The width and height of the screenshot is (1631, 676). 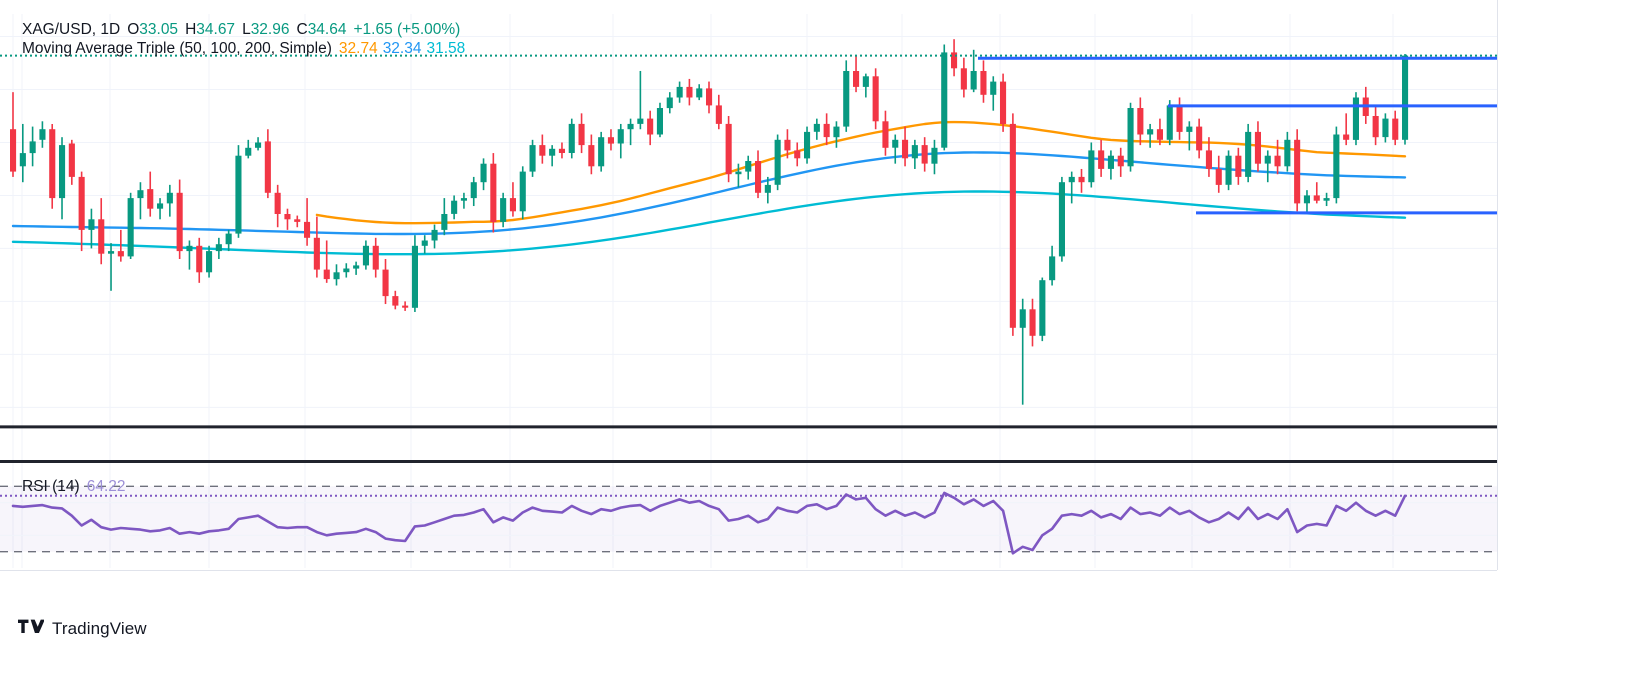 What do you see at coordinates (402, 48) in the screenshot?
I see `ma100-value: 32.34` at bounding box center [402, 48].